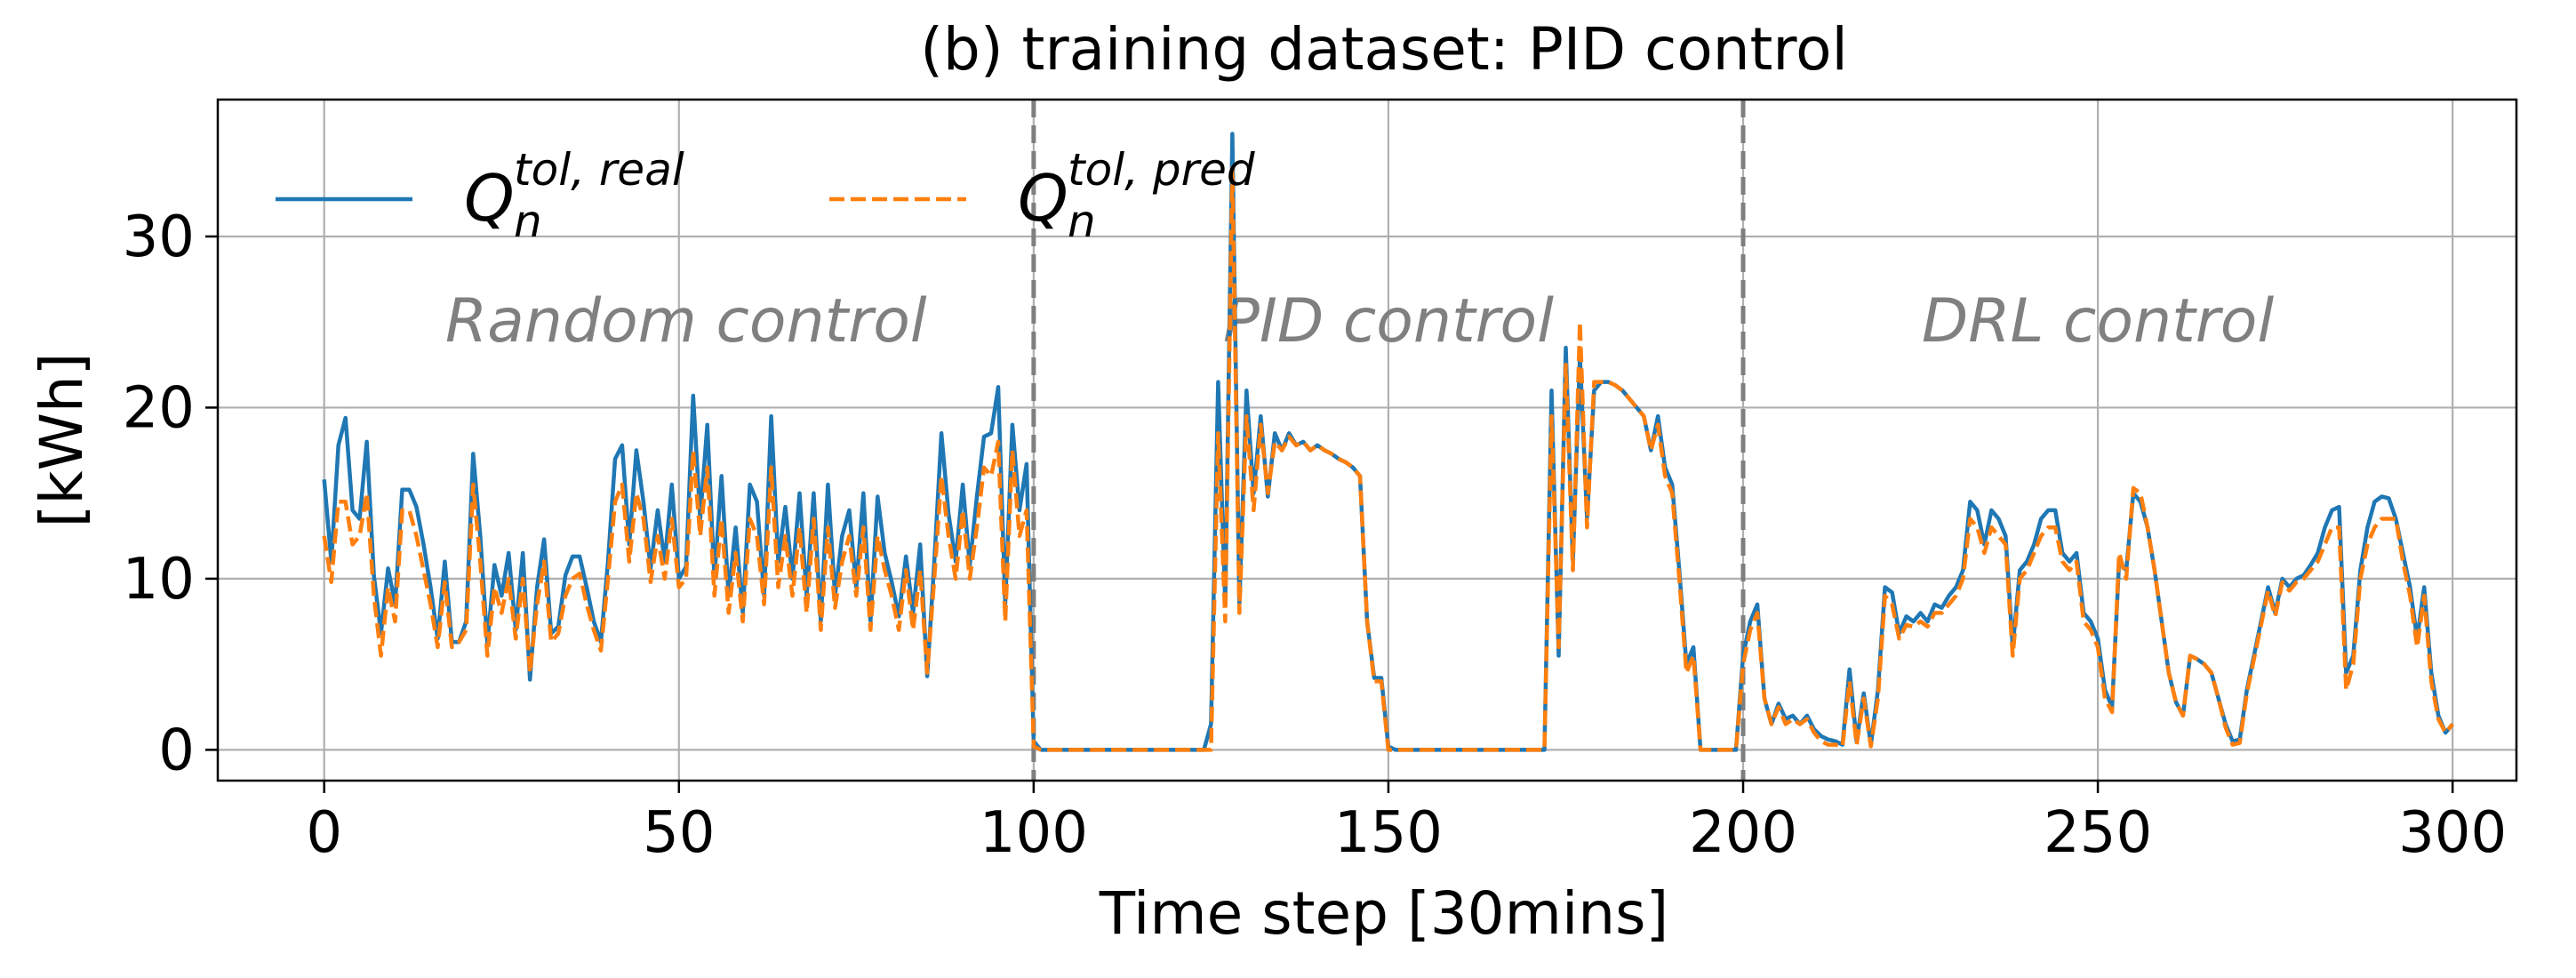 The height and width of the screenshot is (978, 2576). I want to click on x-tick-label: 50, so click(679, 833).